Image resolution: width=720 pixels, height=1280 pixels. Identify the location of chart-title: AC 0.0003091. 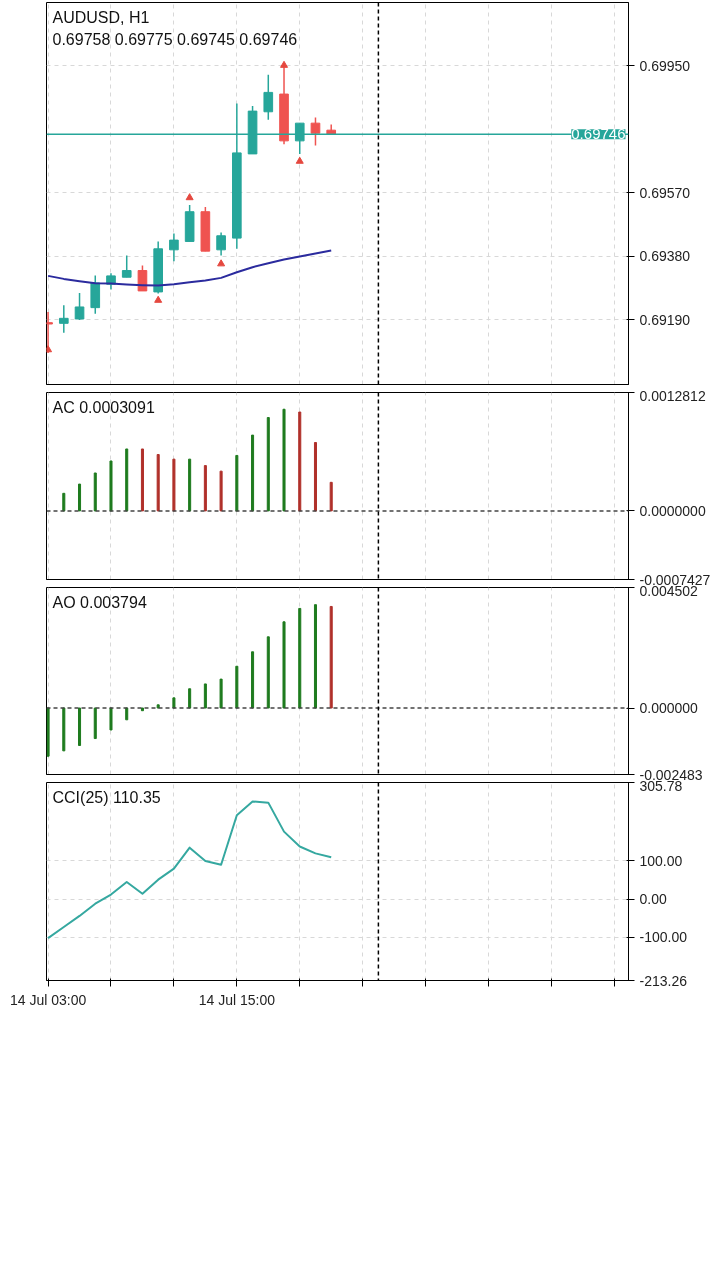
(103, 407).